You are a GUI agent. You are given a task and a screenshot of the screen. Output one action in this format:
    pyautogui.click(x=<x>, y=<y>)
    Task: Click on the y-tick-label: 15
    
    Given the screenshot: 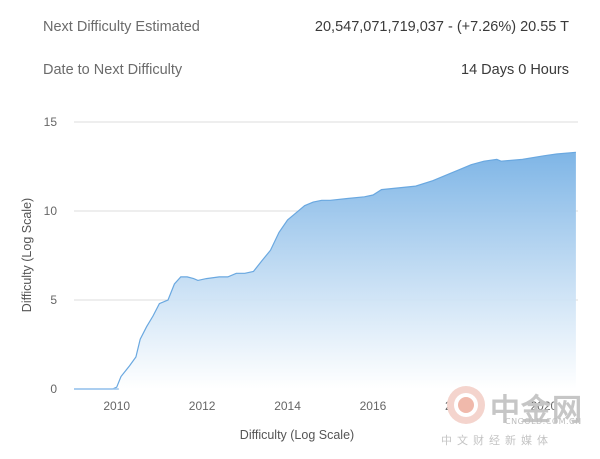 What is the action you would take?
    pyautogui.click(x=51, y=122)
    